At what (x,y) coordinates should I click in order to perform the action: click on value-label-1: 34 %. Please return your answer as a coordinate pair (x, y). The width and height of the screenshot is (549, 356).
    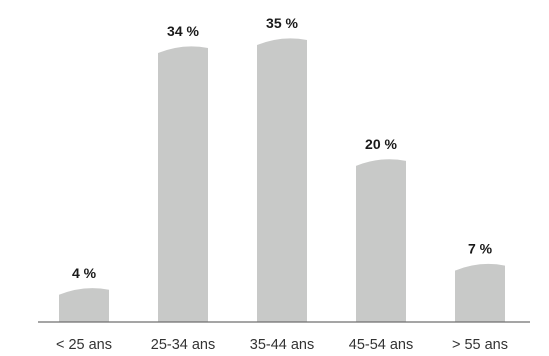
    Looking at the image, I should click on (183, 31).